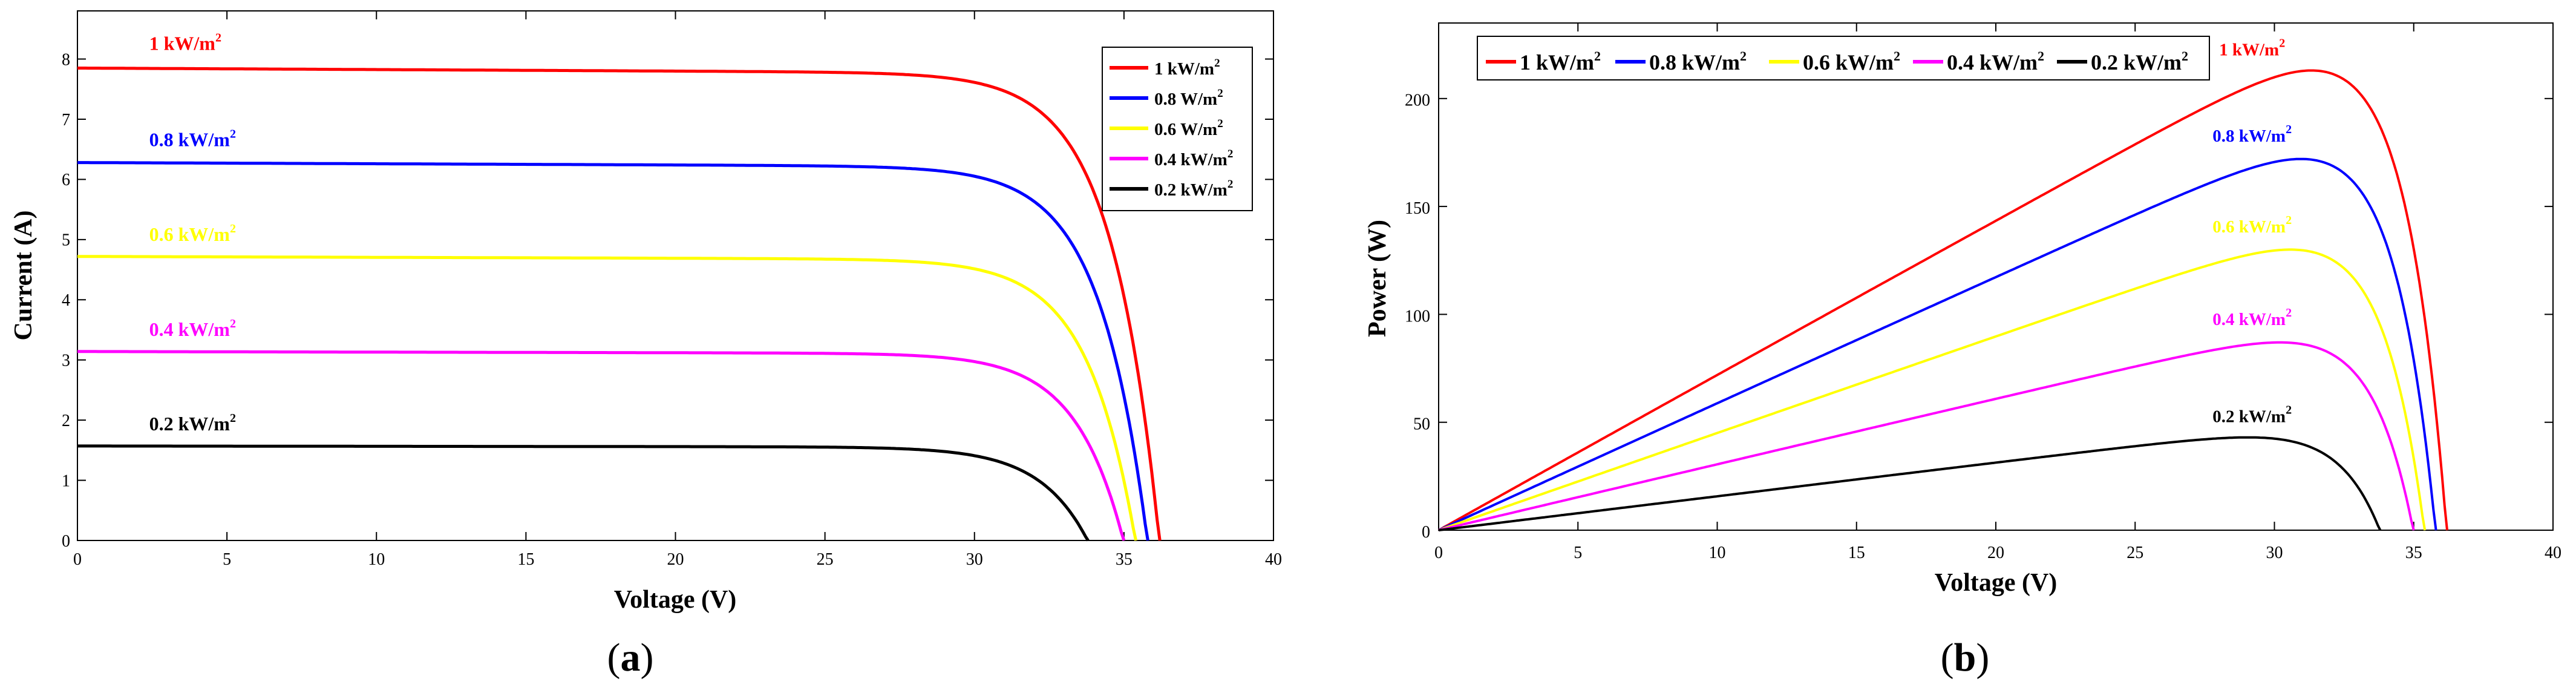 The width and height of the screenshot is (2576, 693). What do you see at coordinates (77, 559) in the screenshot?
I see `x-tick-label-a-0: 0` at bounding box center [77, 559].